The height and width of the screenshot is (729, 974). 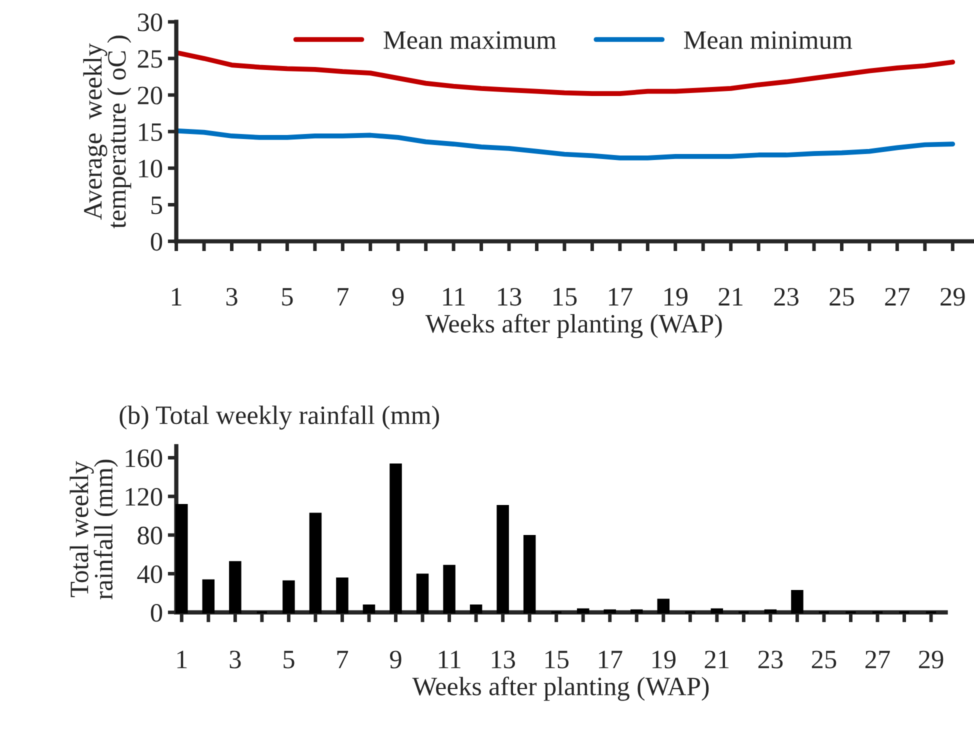 I want to click on y-tick-label: 160, so click(x=144, y=458).